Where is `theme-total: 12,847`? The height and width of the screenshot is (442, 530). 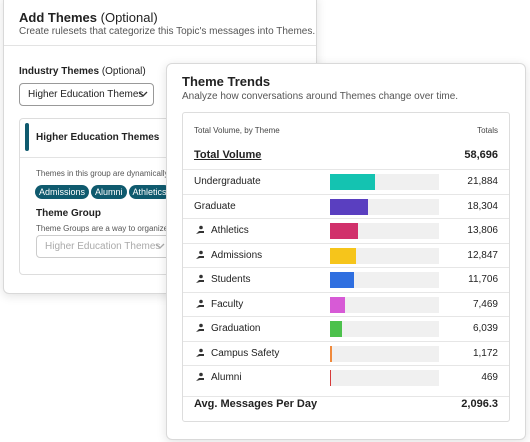
theme-total: 12,847 is located at coordinates (482, 255).